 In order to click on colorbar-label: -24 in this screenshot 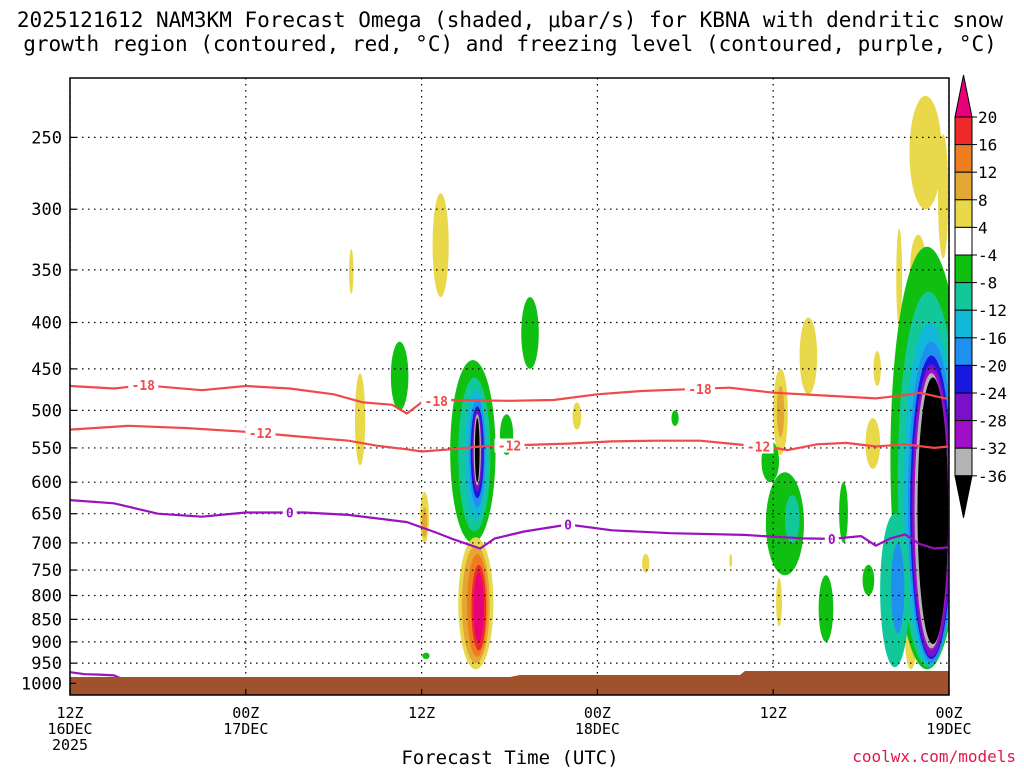, I will do `click(992, 393)`.